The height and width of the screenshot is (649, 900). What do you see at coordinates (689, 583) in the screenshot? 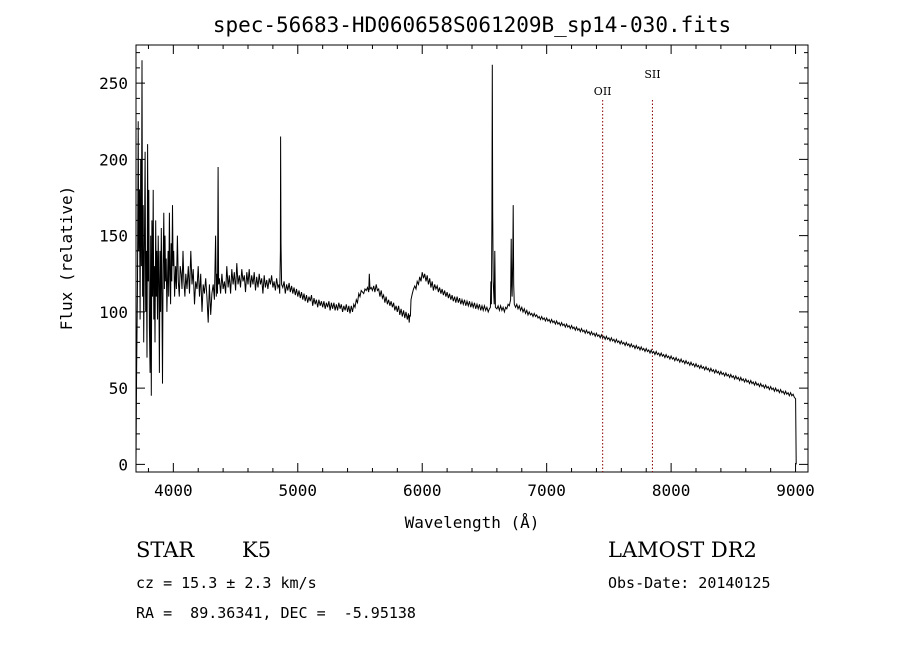
I see `observation-date: Obs-Date: 20140125` at bounding box center [689, 583].